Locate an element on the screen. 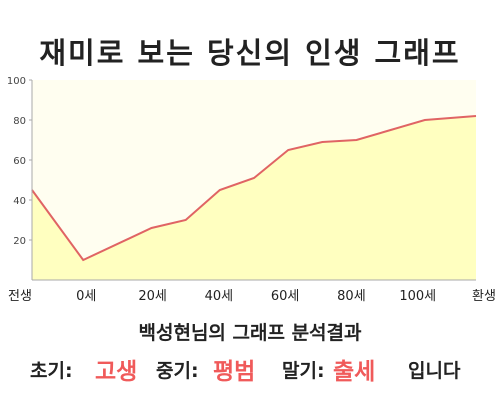 This screenshot has height=400, width=500. y-axis-ticks: 20 40 60 80 100 is located at coordinates (19, 161).